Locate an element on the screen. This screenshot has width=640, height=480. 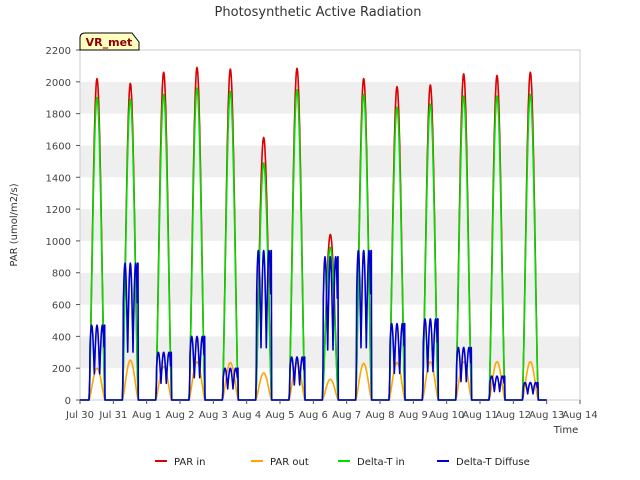
x-tick-label: Aug 3 is located at coordinates (213, 415).